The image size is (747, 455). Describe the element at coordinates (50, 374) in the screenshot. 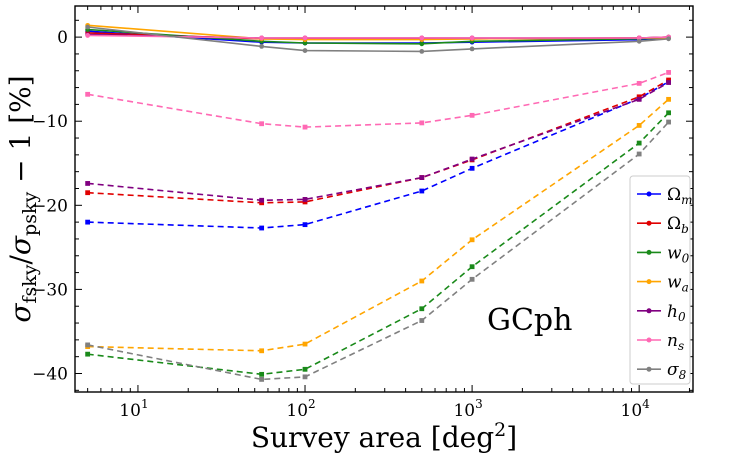

I see `y-tick-label: −40` at that location.